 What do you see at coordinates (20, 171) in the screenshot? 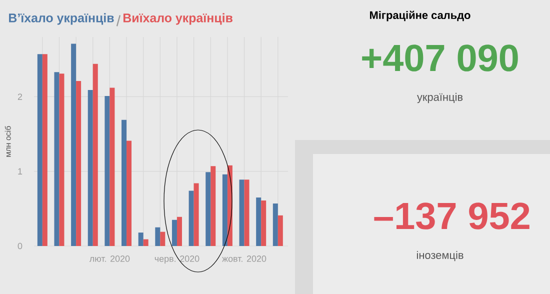
I see `y-tick-label: 1` at bounding box center [20, 171].